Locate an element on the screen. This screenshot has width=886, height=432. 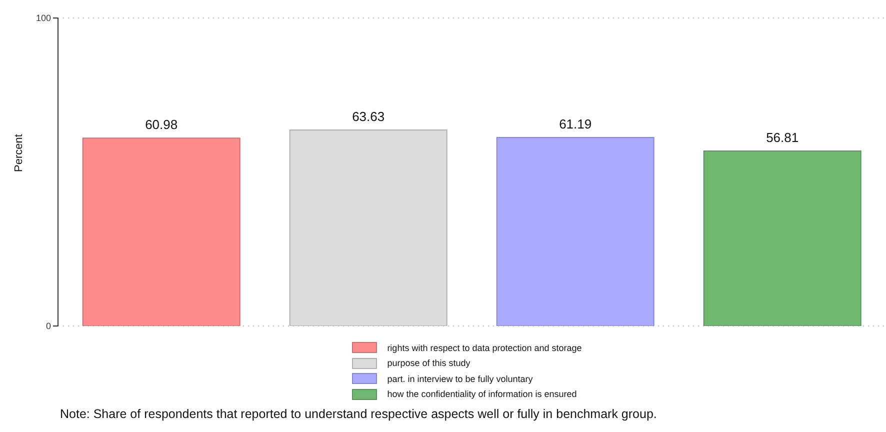
data-label: 63.63 is located at coordinates (368, 116).